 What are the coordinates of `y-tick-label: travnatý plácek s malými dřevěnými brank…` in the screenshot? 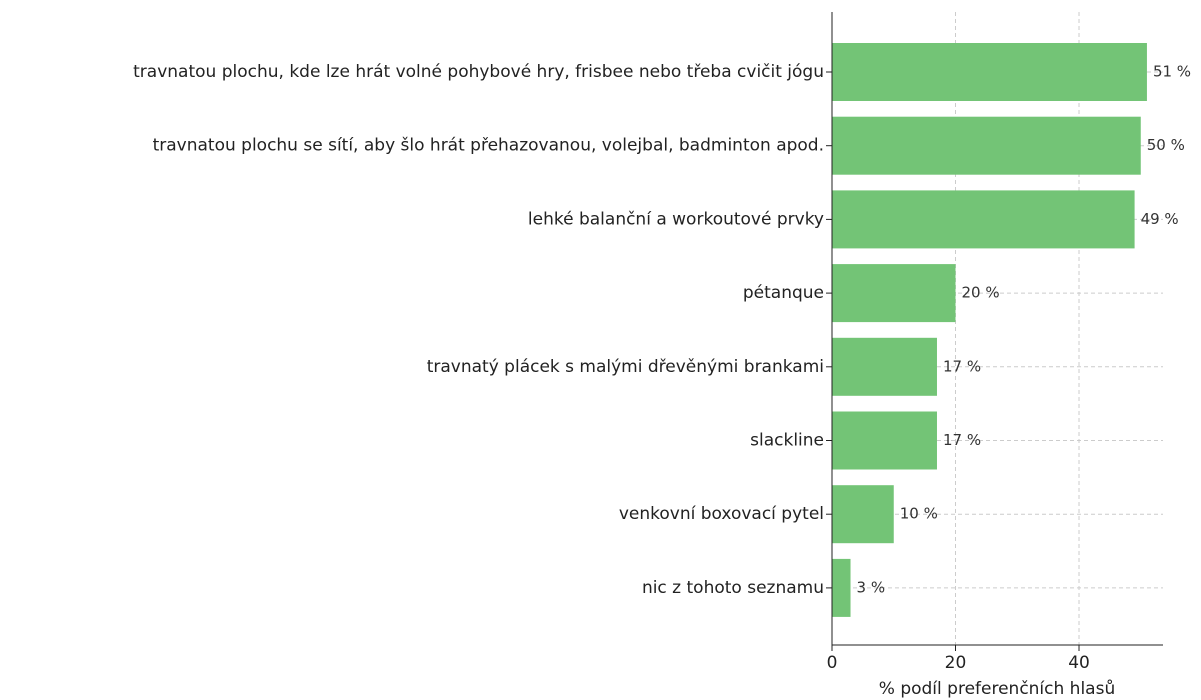 It's located at (625, 367).